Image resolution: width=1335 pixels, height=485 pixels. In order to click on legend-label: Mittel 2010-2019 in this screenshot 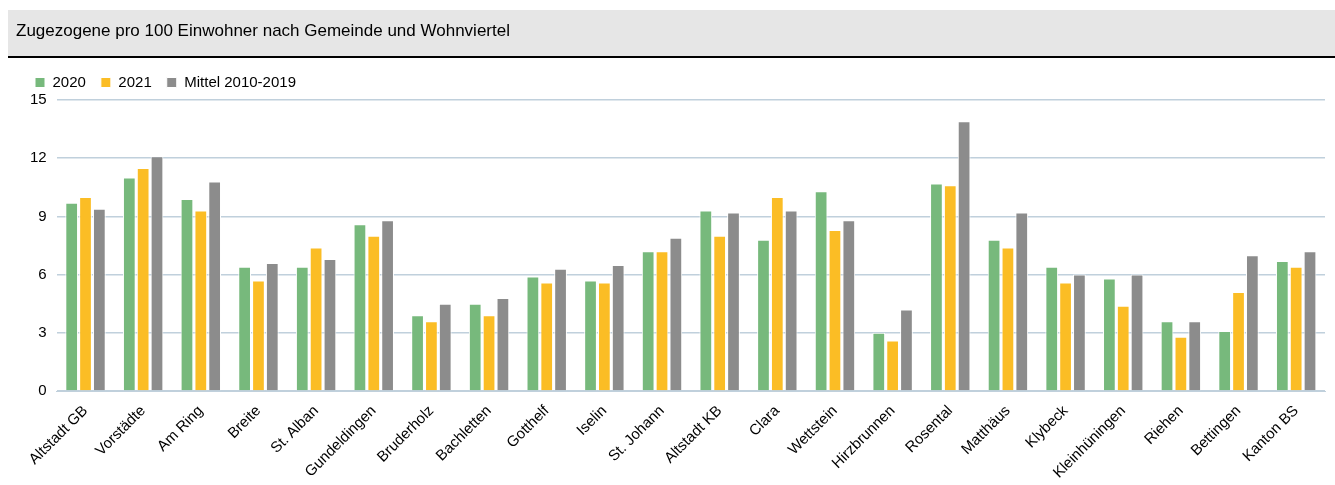, I will do `click(240, 81)`.